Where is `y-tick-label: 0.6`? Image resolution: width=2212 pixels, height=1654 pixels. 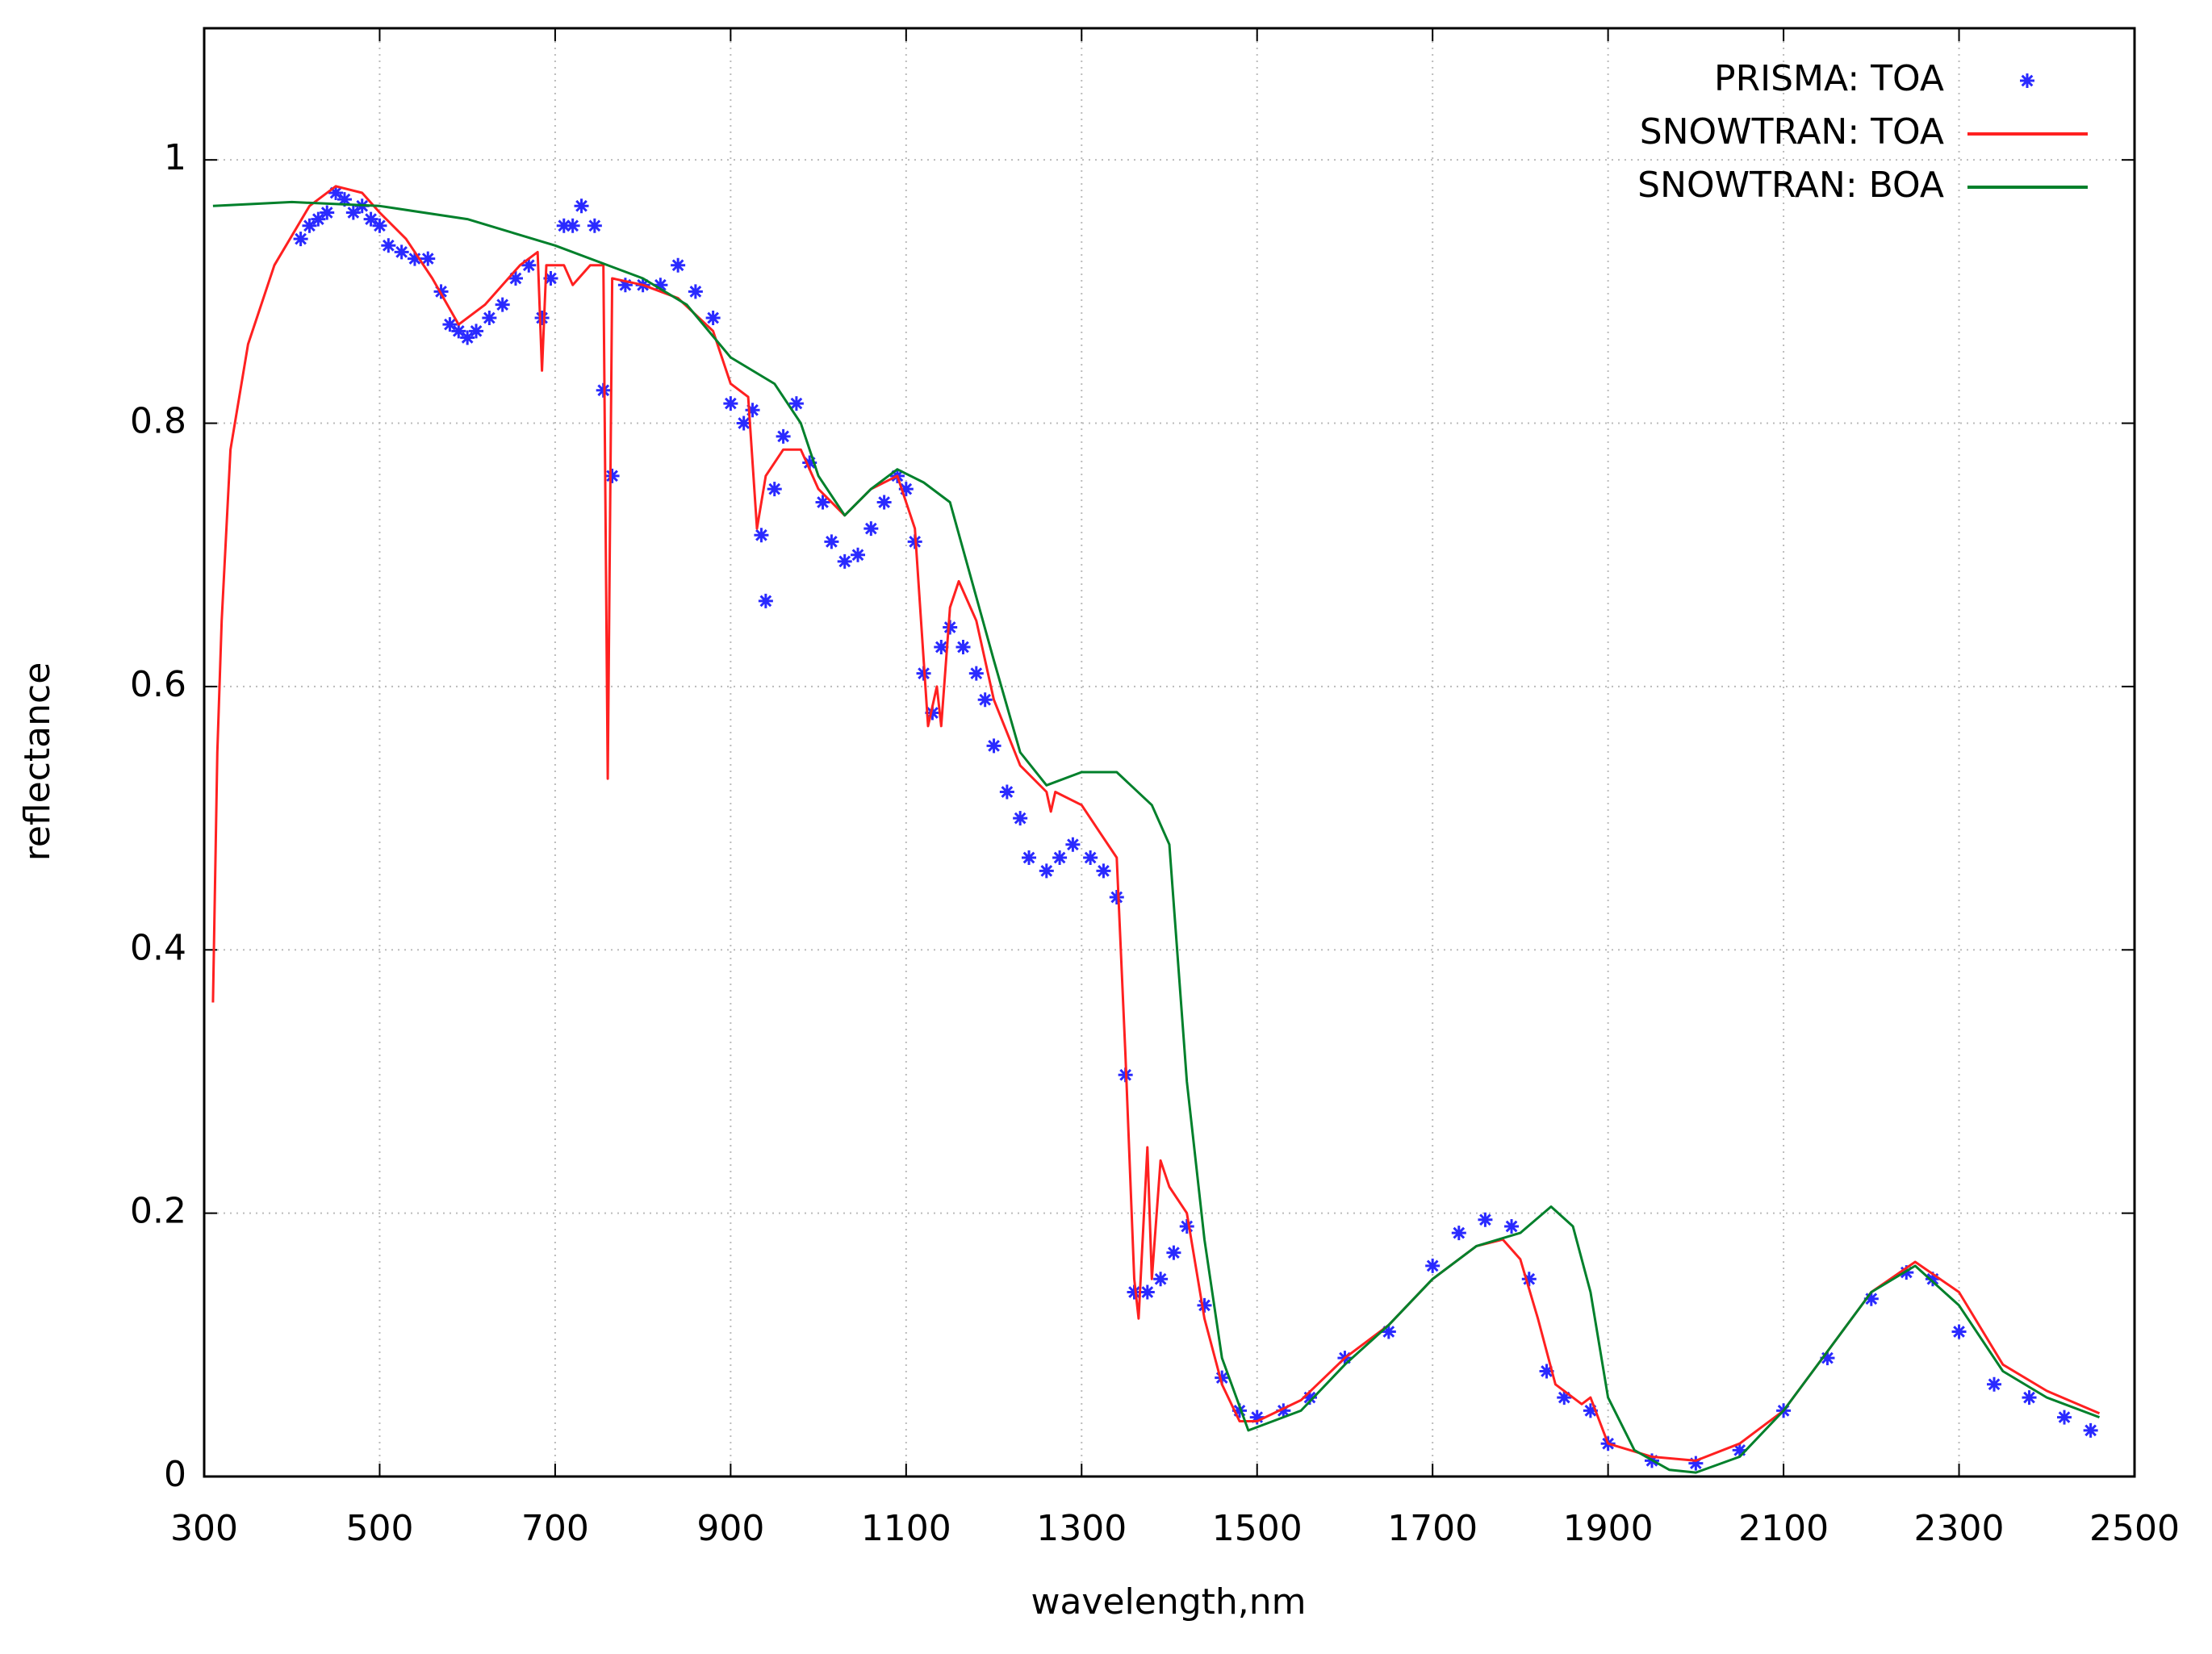 y-tick-label: 0.6 is located at coordinates (158, 684).